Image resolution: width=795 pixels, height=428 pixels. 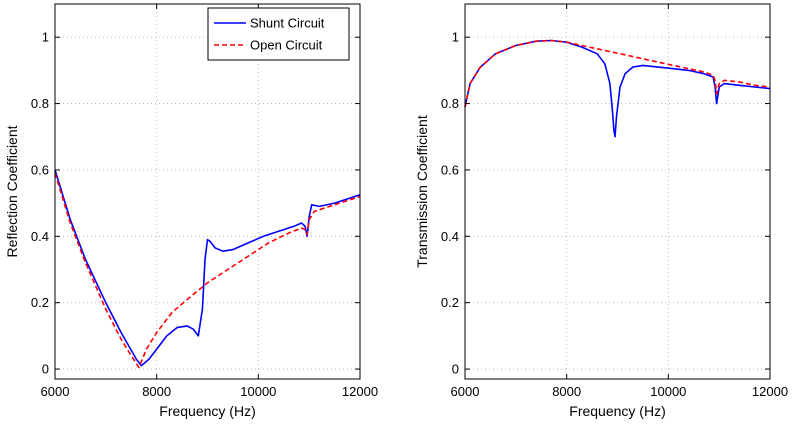 What do you see at coordinates (207, 411) in the screenshot?
I see `chart-1-xlabel: Frequency (Hz)` at bounding box center [207, 411].